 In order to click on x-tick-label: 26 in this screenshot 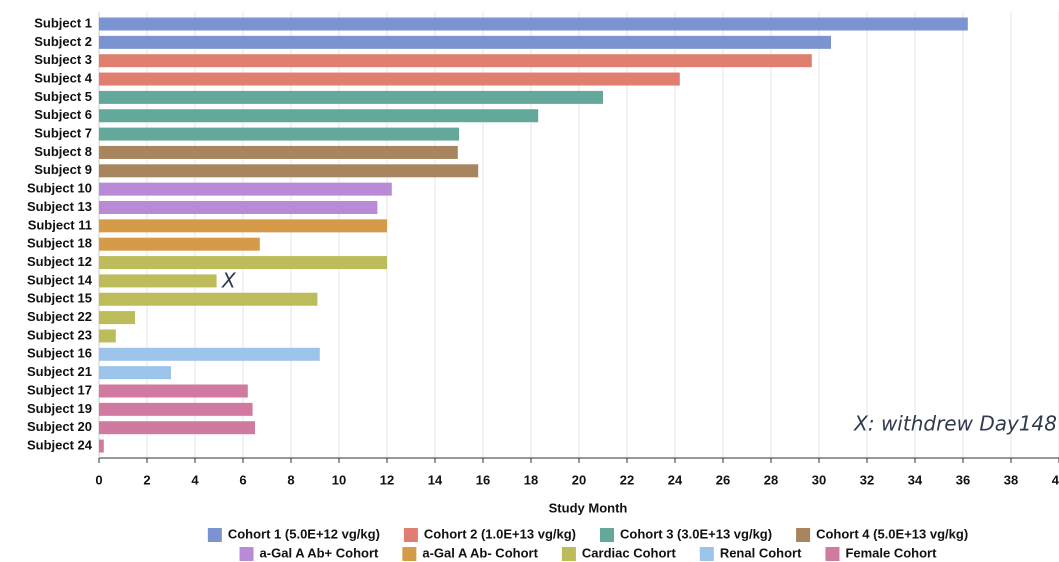, I will do `click(723, 479)`.